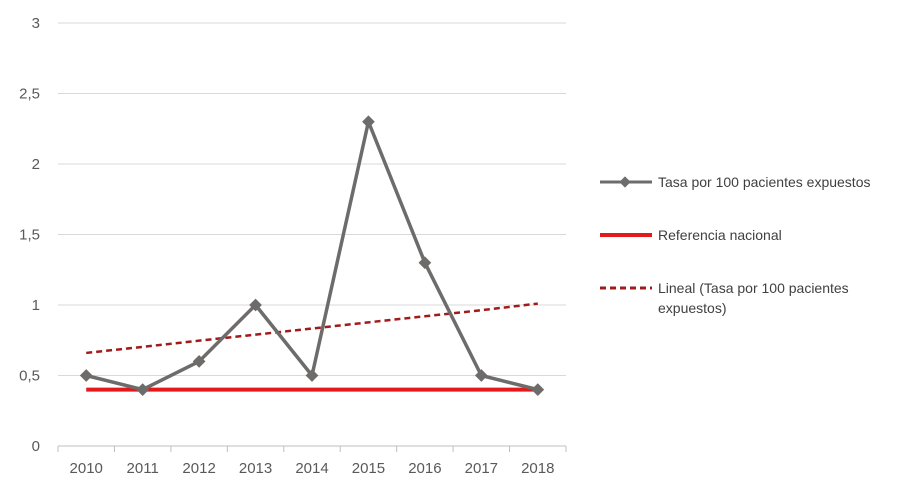  Describe the element at coordinates (36, 446) in the screenshot. I see `y-tick-label: 0` at that location.